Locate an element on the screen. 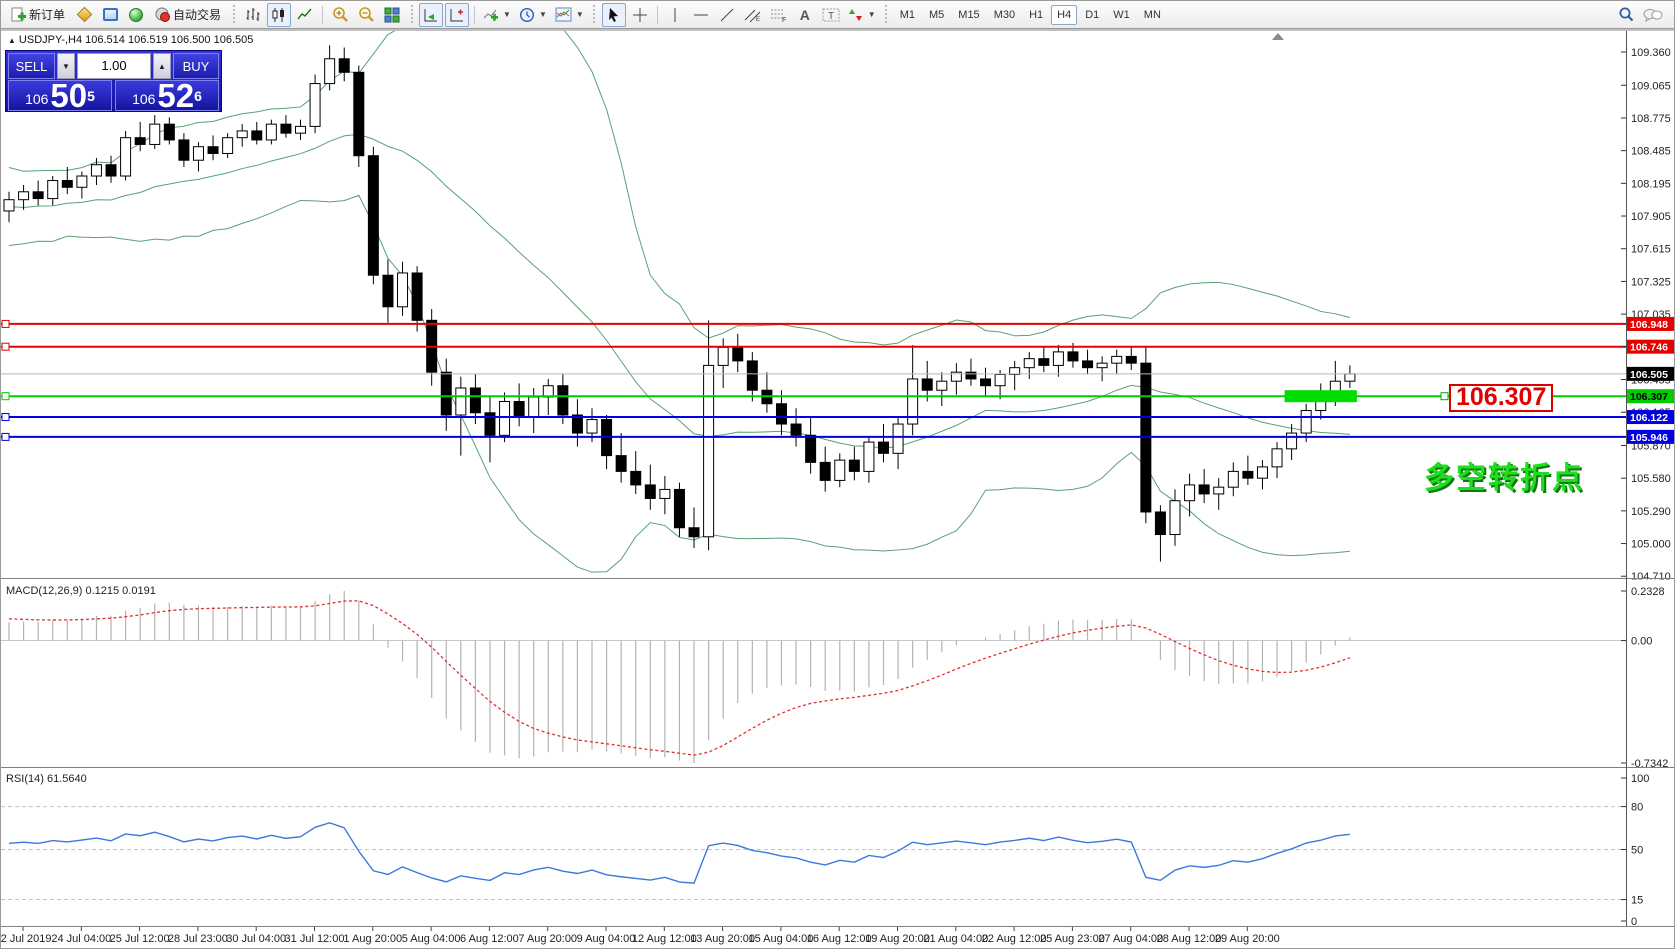 Image resolution: width=1675 pixels, height=949 pixels. cursor-button is located at coordinates (613, 14).